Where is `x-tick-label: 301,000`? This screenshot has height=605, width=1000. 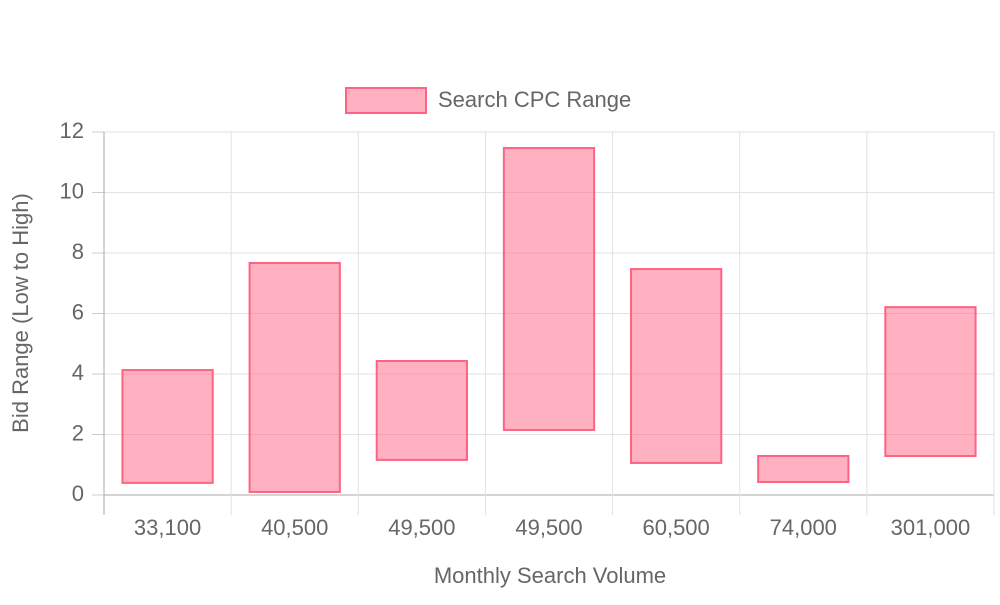 x-tick-label: 301,000 is located at coordinates (931, 527).